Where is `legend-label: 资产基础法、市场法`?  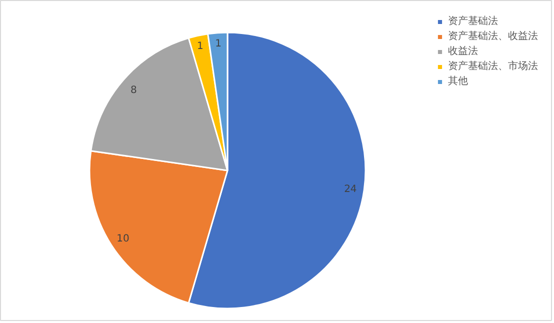
legend-label: 资产基础法、市场法 is located at coordinates (493, 66).